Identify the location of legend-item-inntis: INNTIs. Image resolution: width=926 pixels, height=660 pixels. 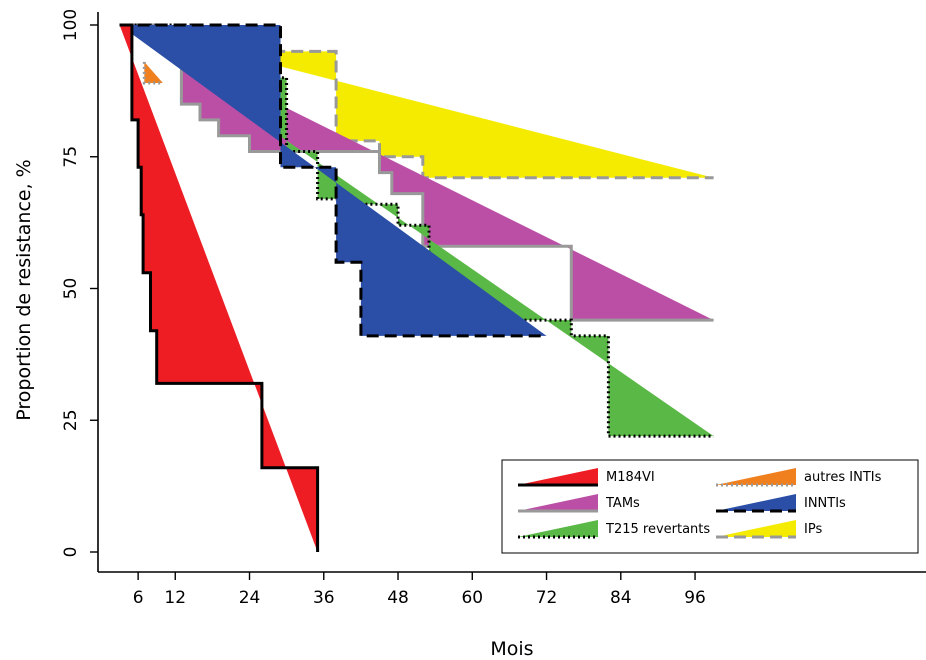
(781, 503).